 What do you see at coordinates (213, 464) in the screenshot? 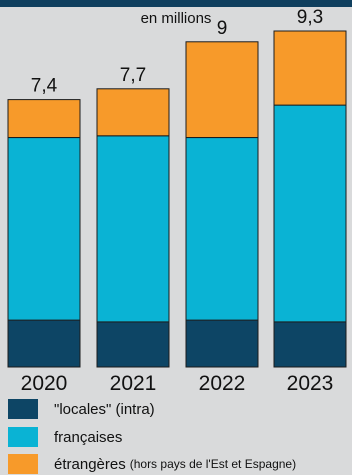
I see `legend-note-etrangeres: (hors pays de l'Est et Espagne)` at bounding box center [213, 464].